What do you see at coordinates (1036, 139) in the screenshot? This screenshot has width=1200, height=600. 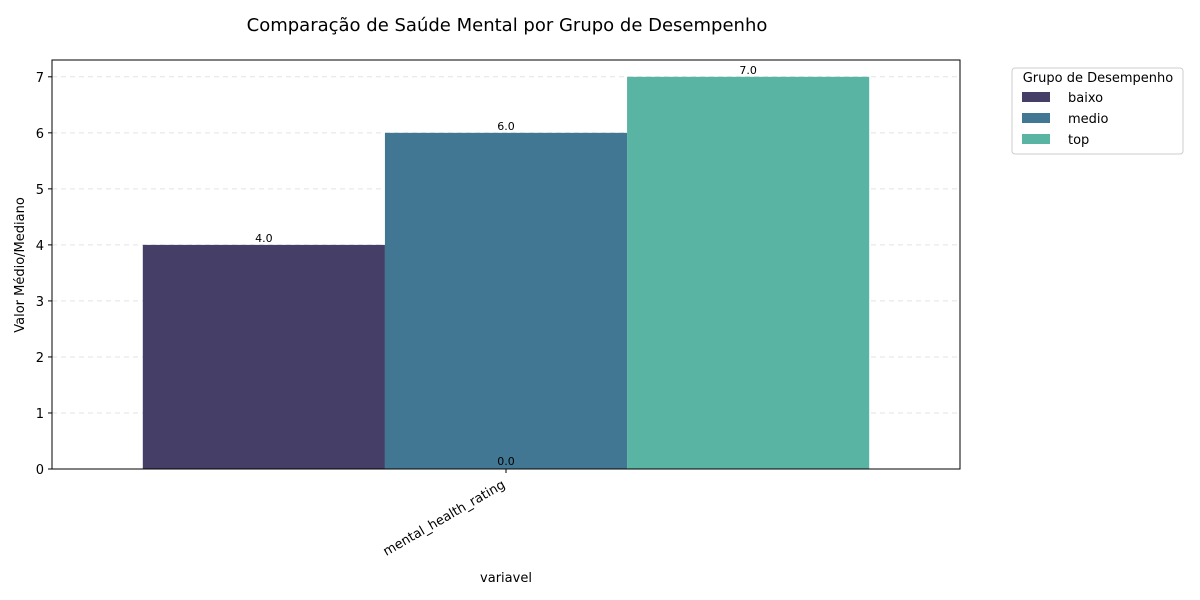 I see `legend-swatch-top` at bounding box center [1036, 139].